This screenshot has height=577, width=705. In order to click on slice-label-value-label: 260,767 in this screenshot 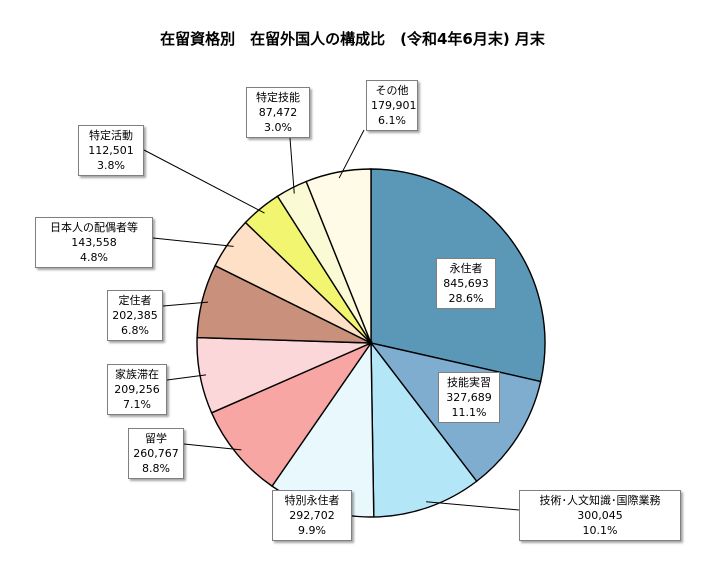, I will do `click(156, 453)`.